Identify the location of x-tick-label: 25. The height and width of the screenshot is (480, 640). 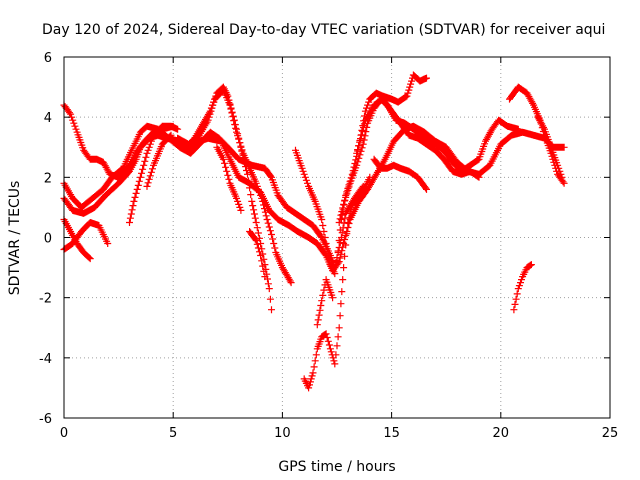
(610, 433).